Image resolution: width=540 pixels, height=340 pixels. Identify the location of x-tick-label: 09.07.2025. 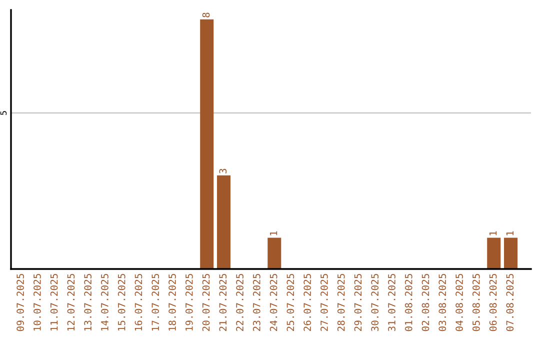
(20, 303).